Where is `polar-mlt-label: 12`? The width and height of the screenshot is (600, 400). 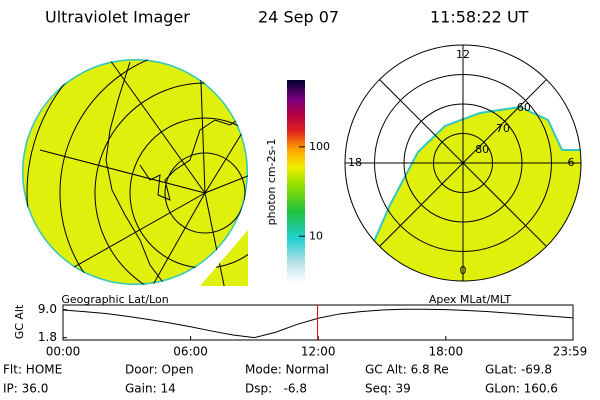 polar-mlt-label: 12 is located at coordinates (463, 54).